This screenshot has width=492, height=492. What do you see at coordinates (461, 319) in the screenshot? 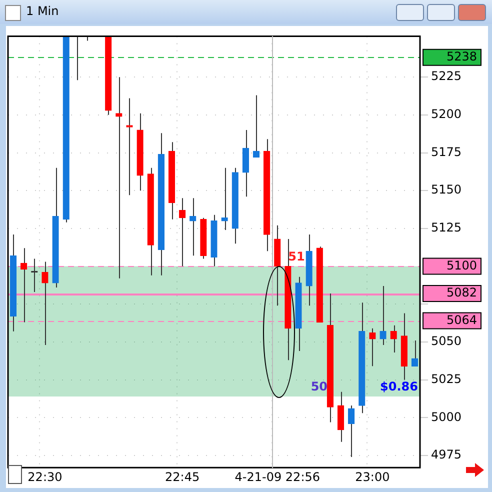
I see `ref-line-label: 5064` at bounding box center [461, 319].